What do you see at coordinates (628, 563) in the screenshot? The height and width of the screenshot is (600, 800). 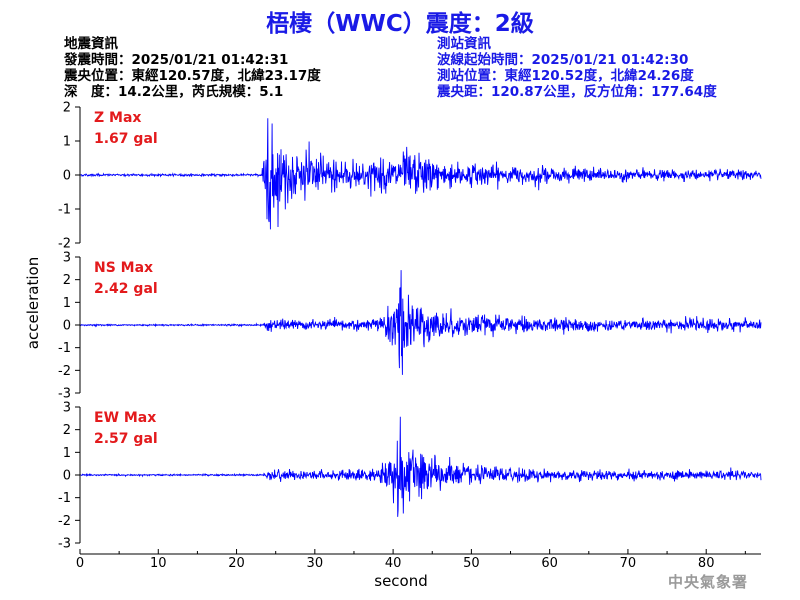 I see `x-tick-label: 70` at bounding box center [628, 563].